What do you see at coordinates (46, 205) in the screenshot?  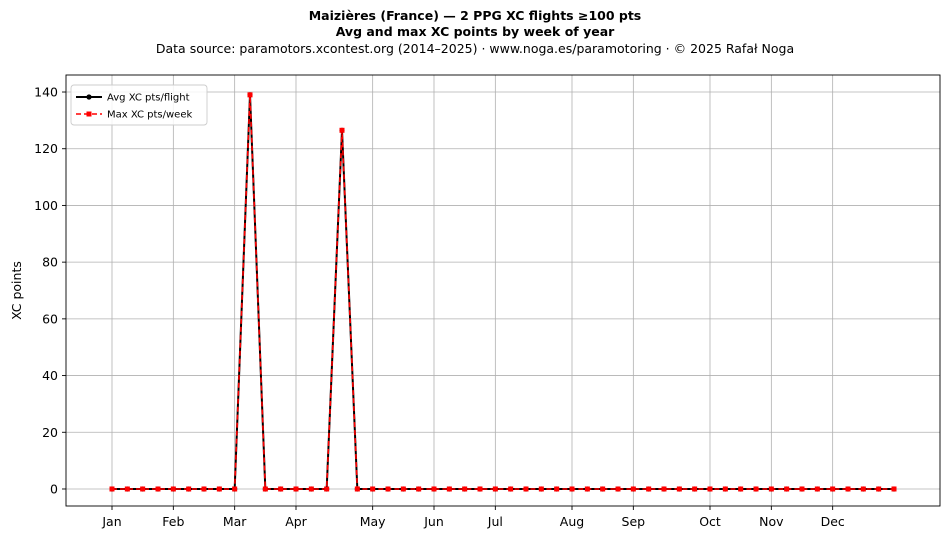 I see `y-tick-label: 100` at bounding box center [46, 205].